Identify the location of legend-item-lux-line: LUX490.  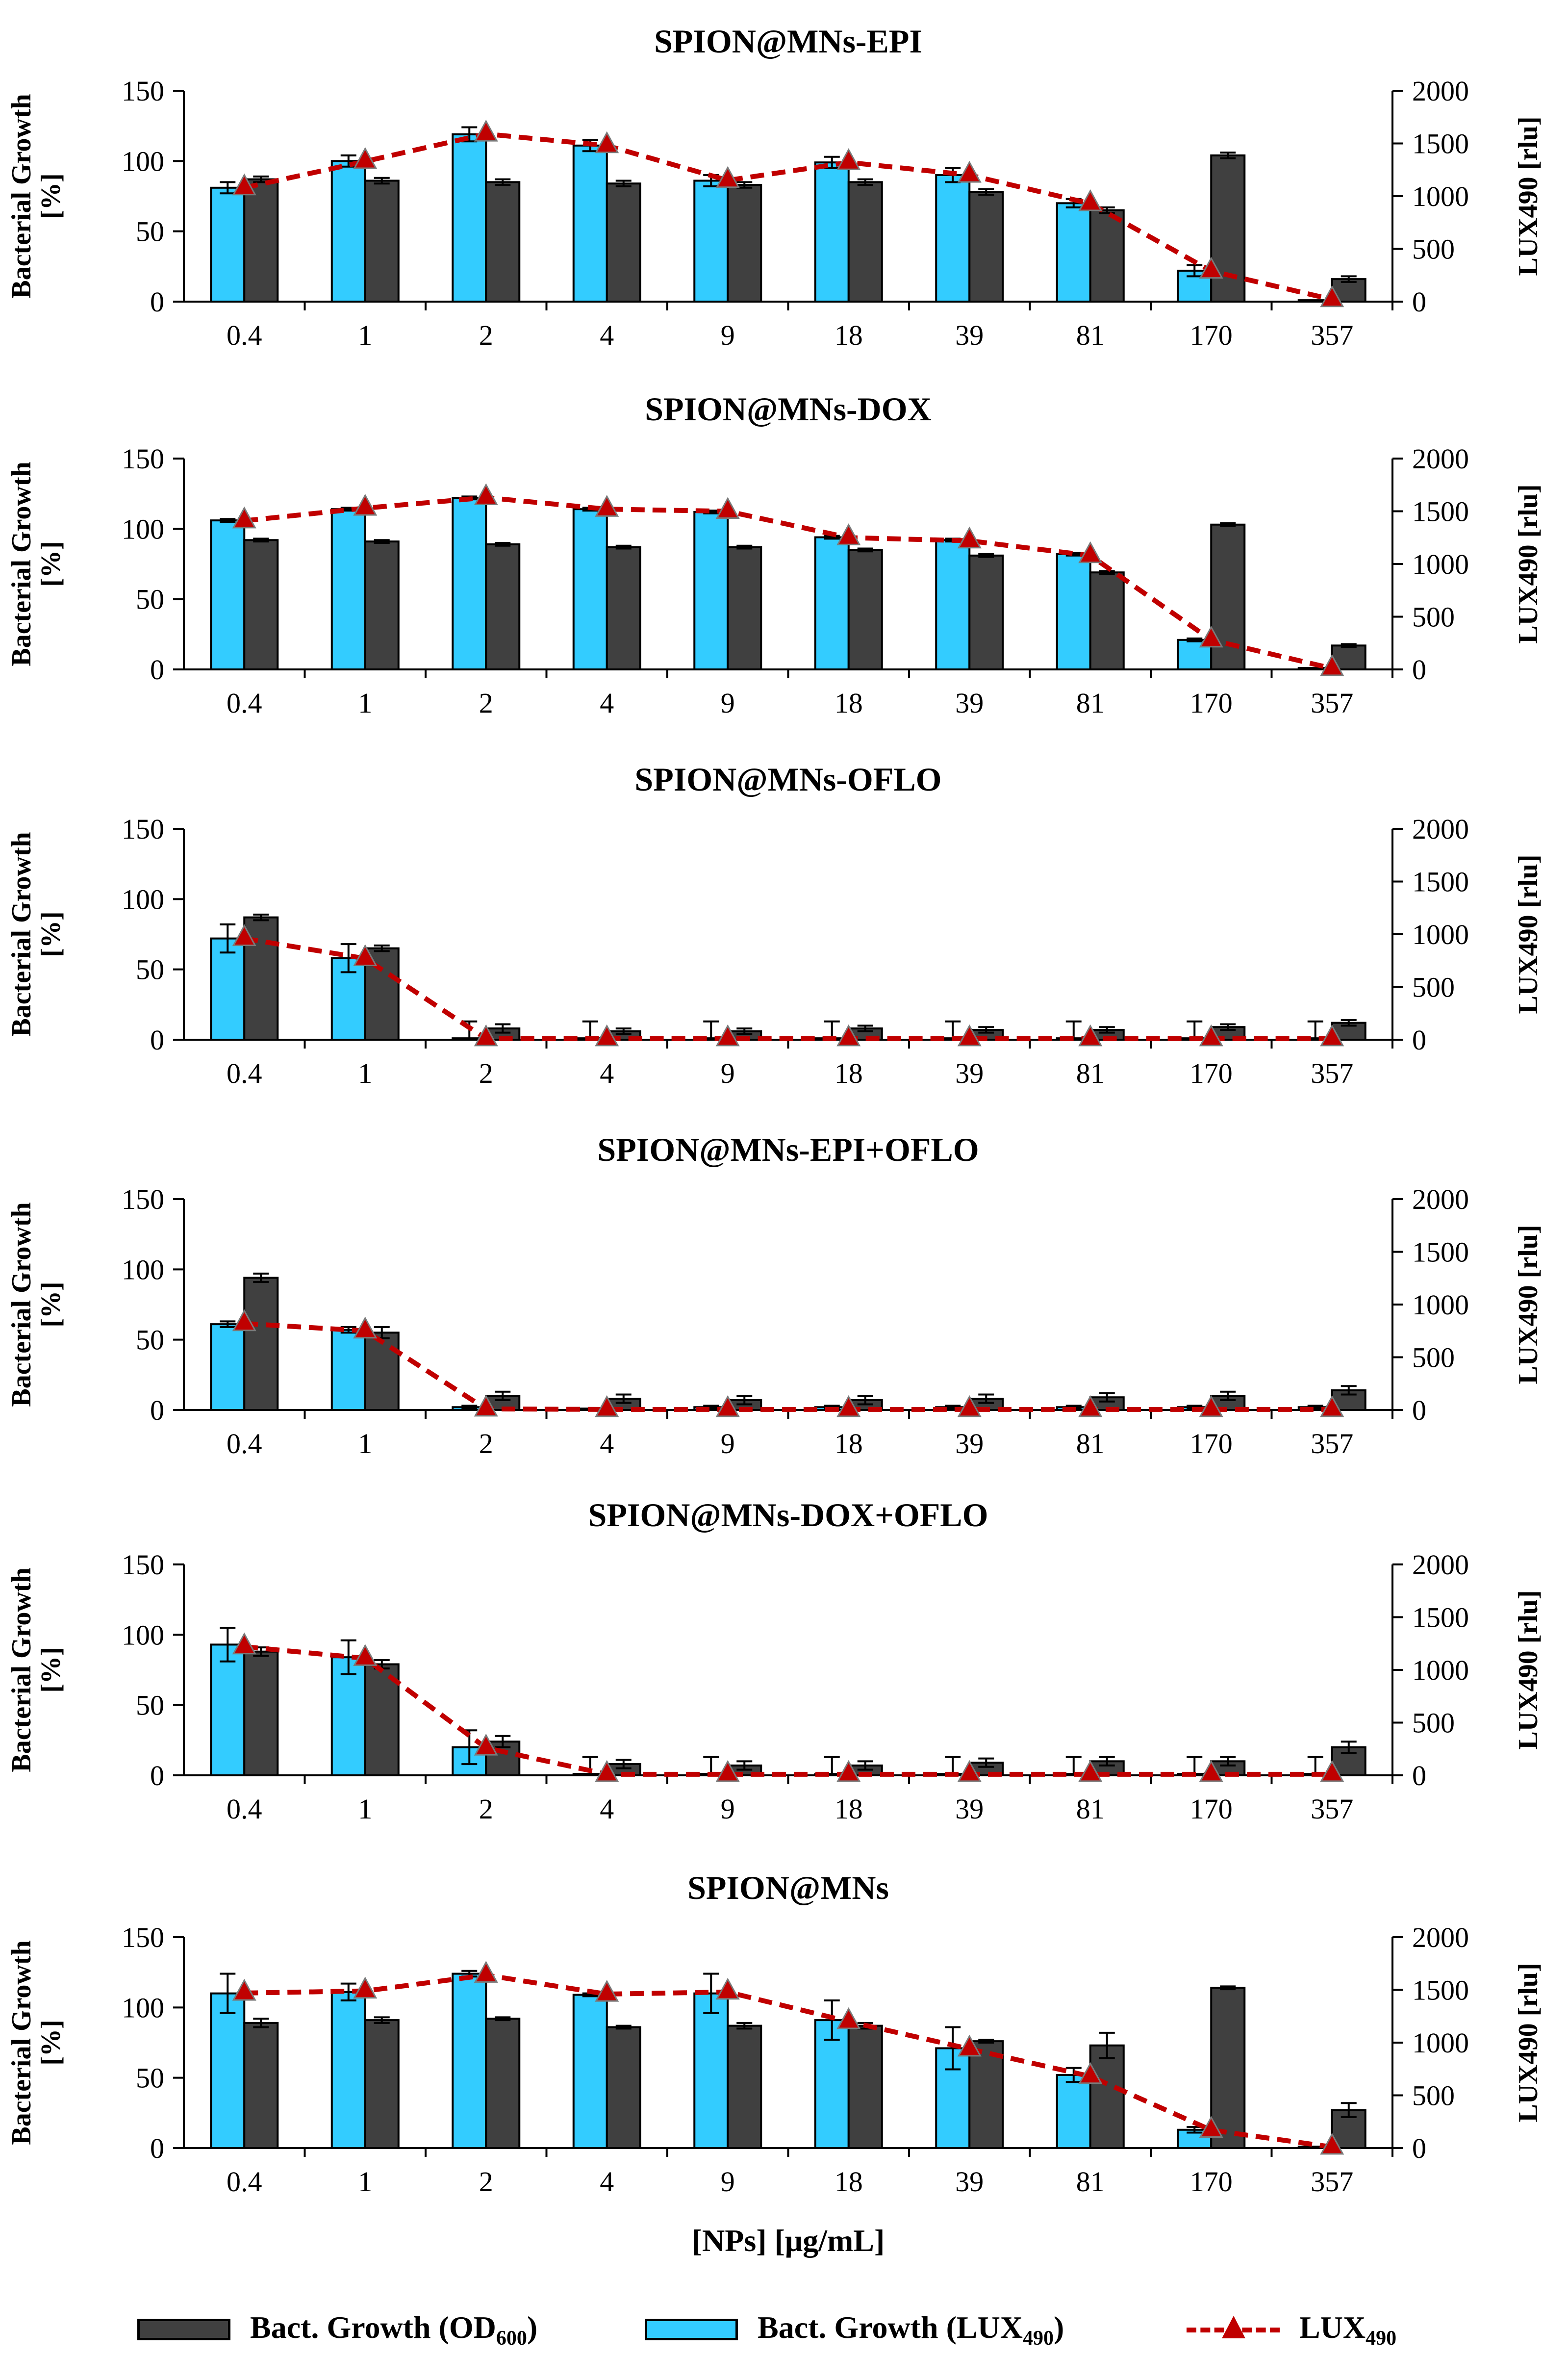
(1291, 2329).